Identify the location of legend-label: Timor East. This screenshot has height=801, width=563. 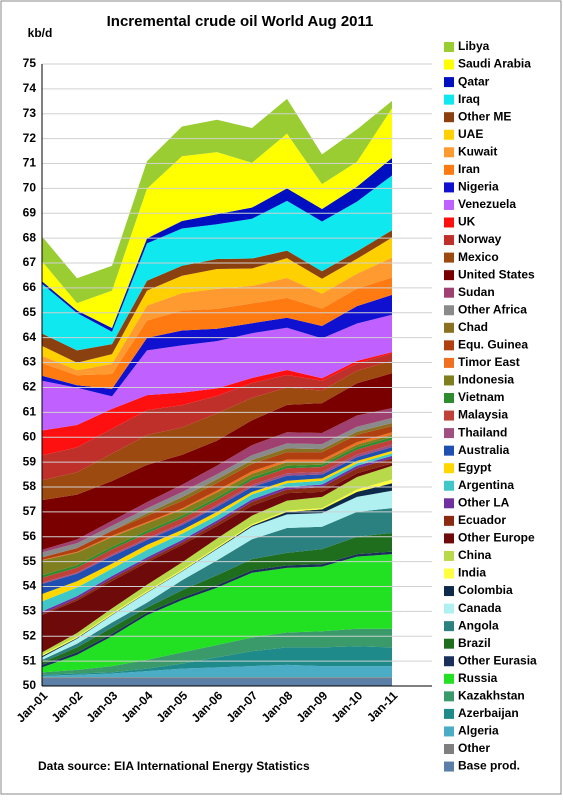
(489, 362).